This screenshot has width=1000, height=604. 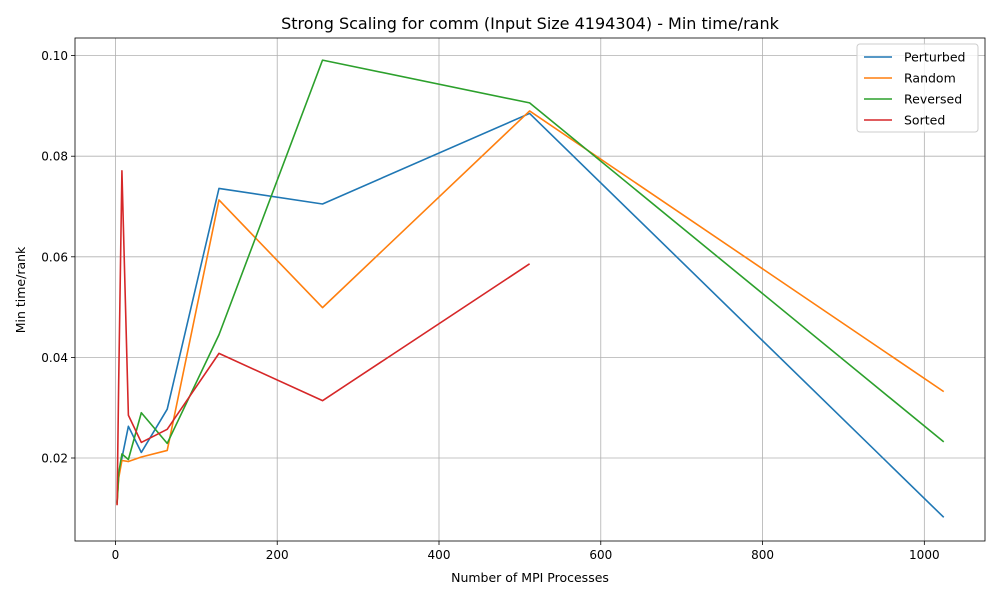 I want to click on legend-label-reversed: Reversed, so click(x=933, y=99).